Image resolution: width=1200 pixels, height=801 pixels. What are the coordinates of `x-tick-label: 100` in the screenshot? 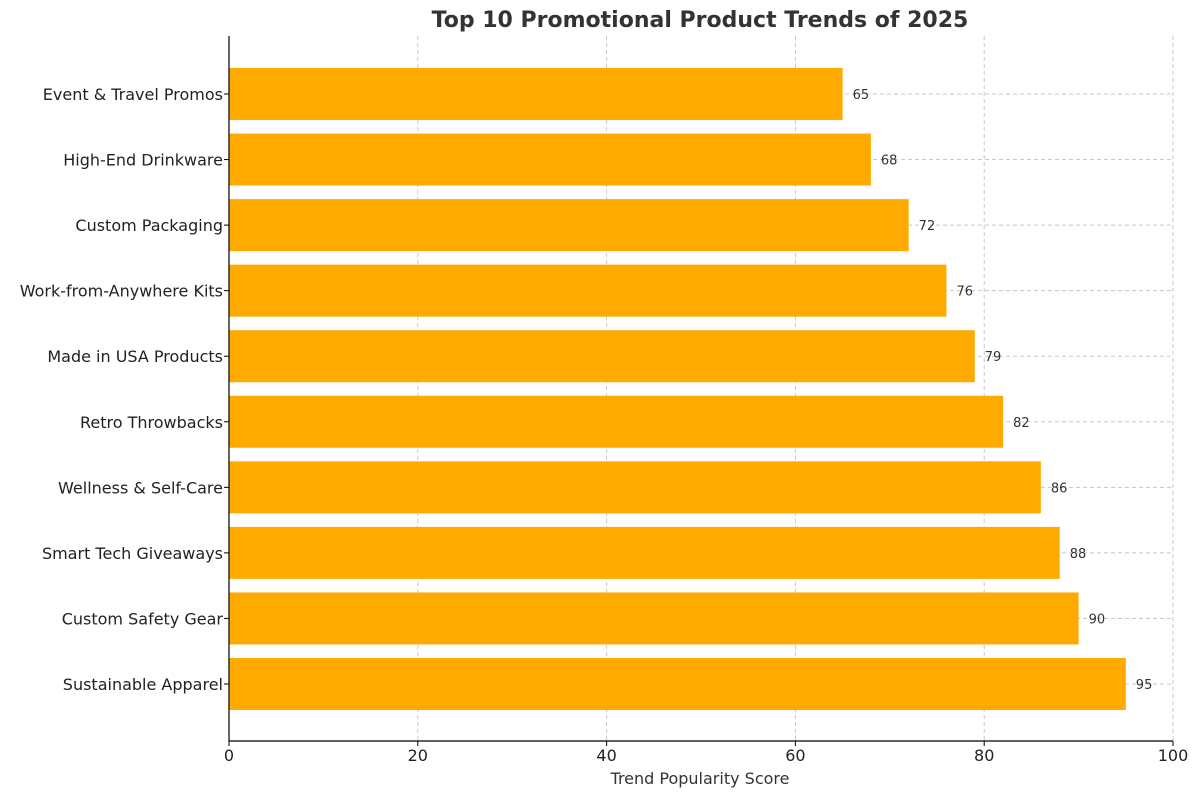 It's located at (1173, 755).